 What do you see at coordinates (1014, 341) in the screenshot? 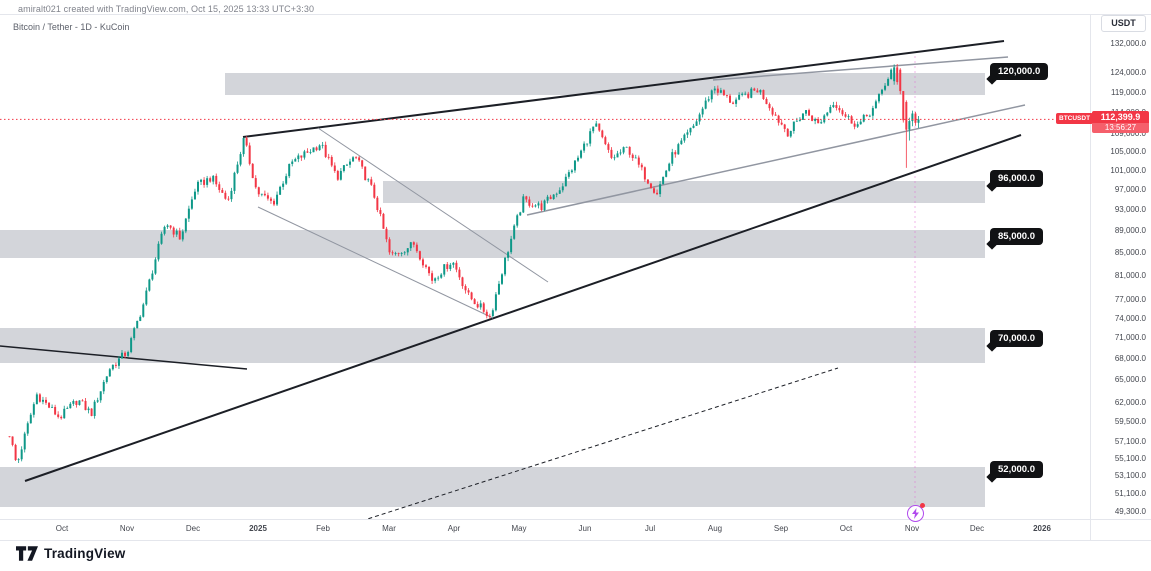
I see `price-level-callout: 70,000.0` at bounding box center [1014, 341].